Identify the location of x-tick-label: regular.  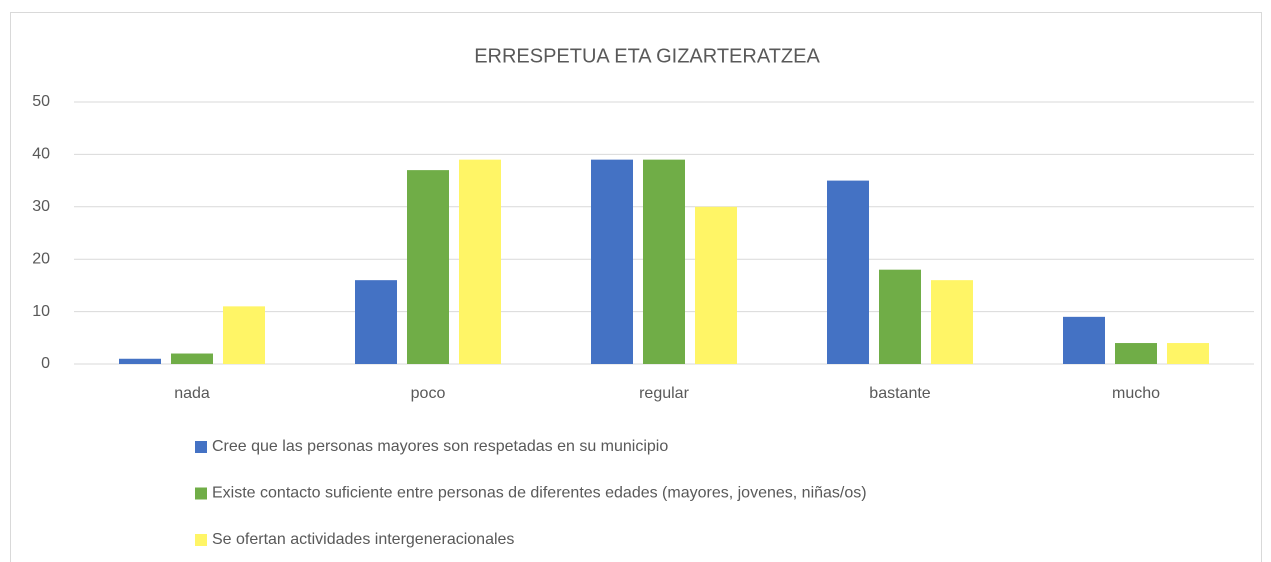
(664, 393).